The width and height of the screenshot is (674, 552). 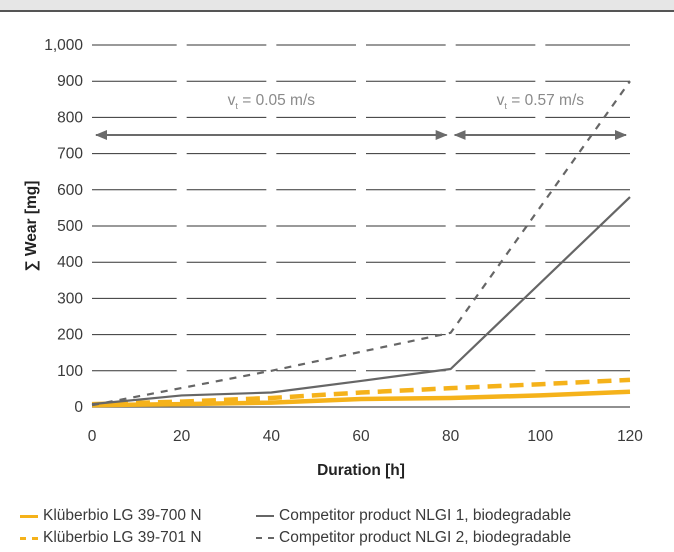 I want to click on x-tick-label: 80, so click(x=451, y=436).